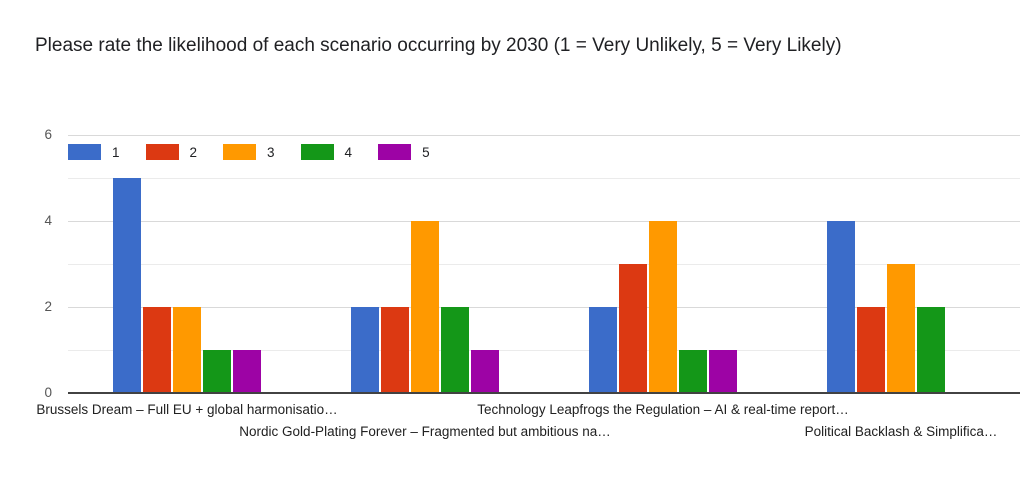  I want to click on y-axis-tick-label-4: 4, so click(48, 220).